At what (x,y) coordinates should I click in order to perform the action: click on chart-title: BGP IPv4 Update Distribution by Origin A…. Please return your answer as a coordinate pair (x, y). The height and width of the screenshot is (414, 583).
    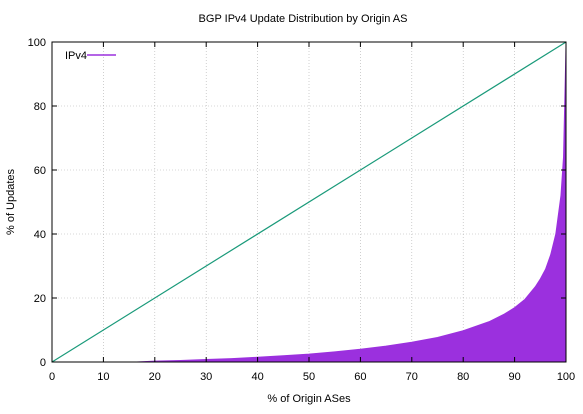
    Looking at the image, I should click on (303, 19).